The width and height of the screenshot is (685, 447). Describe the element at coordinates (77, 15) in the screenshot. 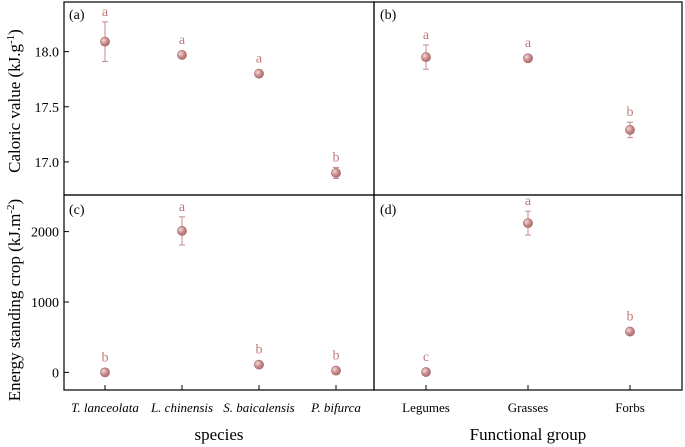

I see `panel-a-label: (a)` at that location.